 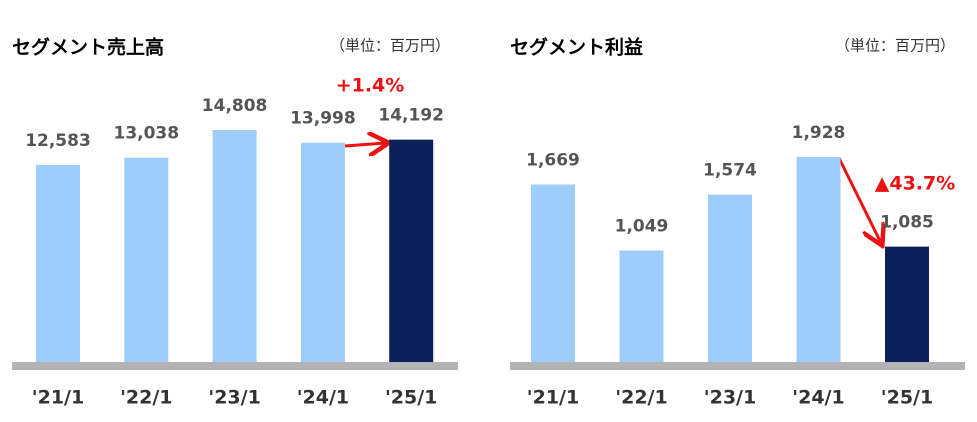 I want to click on value-label: 1,574, so click(x=730, y=171).